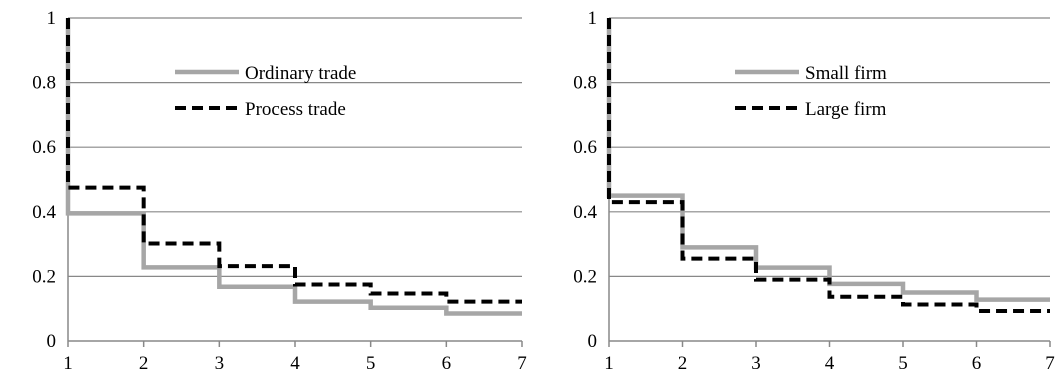 This screenshot has height=383, width=1057. I want to click on legend-label-2: Process trade, so click(295, 109).